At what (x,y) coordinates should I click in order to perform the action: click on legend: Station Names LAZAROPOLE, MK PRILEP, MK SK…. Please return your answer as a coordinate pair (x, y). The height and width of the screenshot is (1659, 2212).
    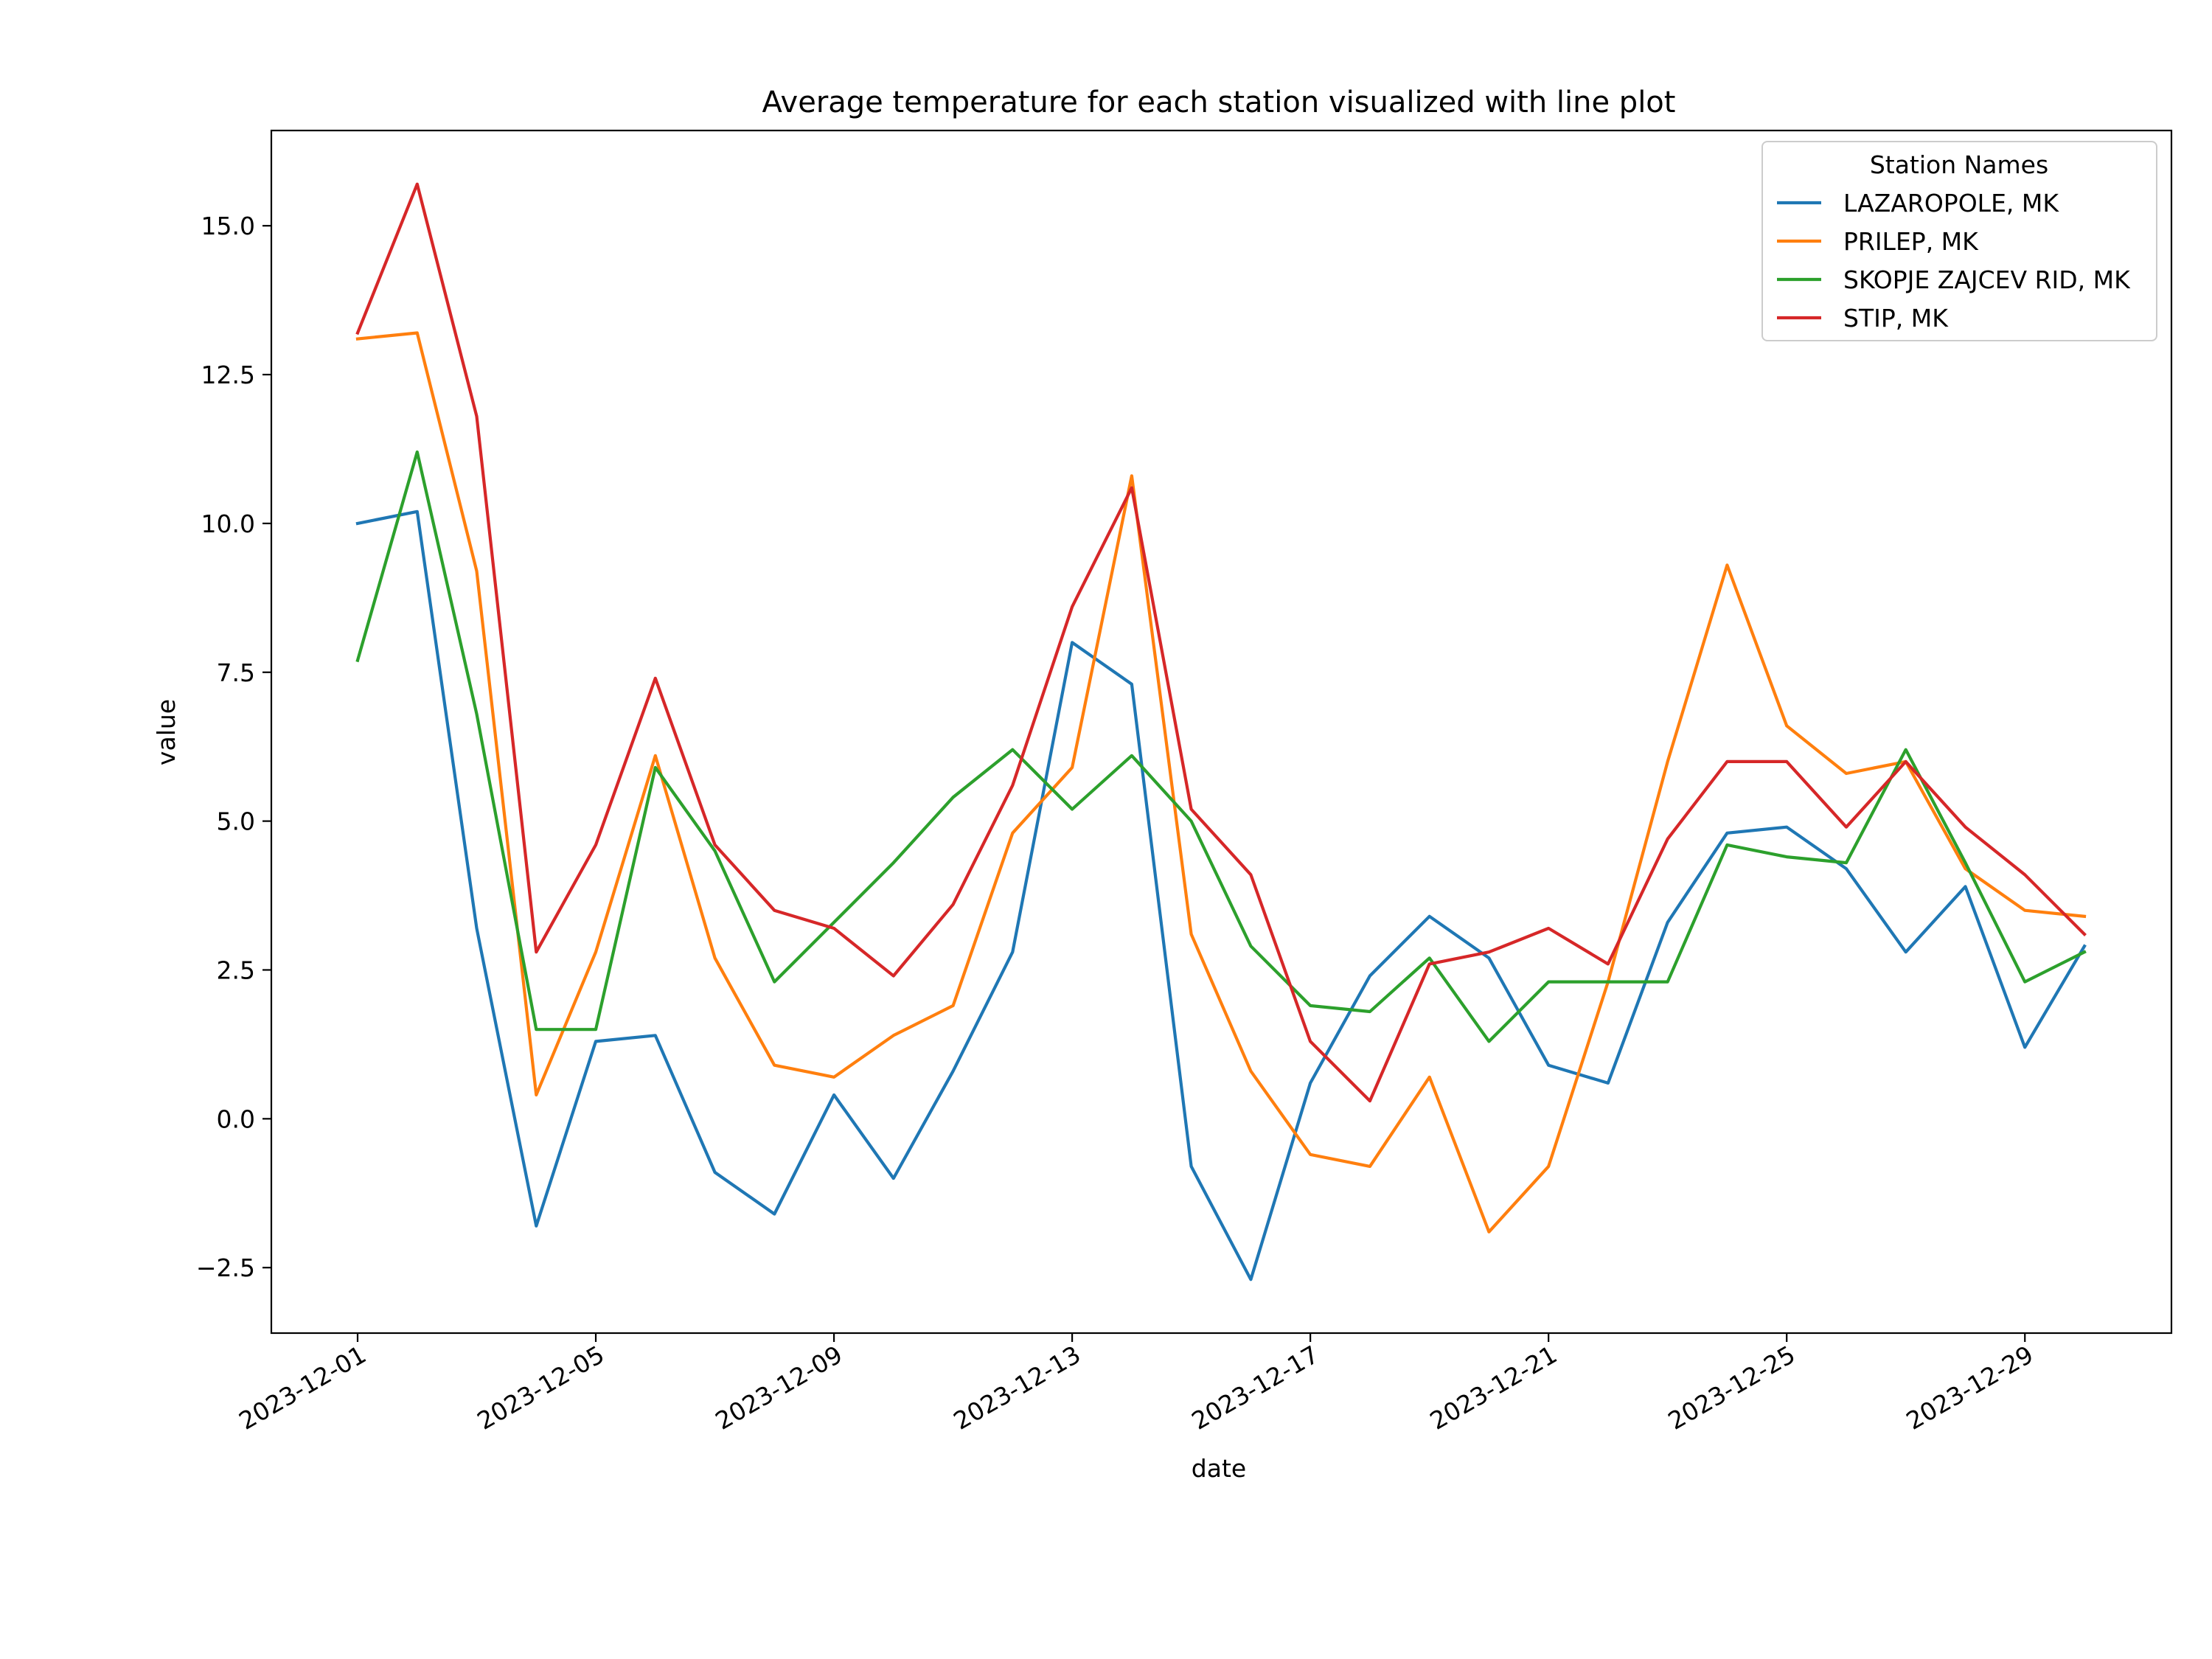
    Looking at the image, I should click on (1959, 241).